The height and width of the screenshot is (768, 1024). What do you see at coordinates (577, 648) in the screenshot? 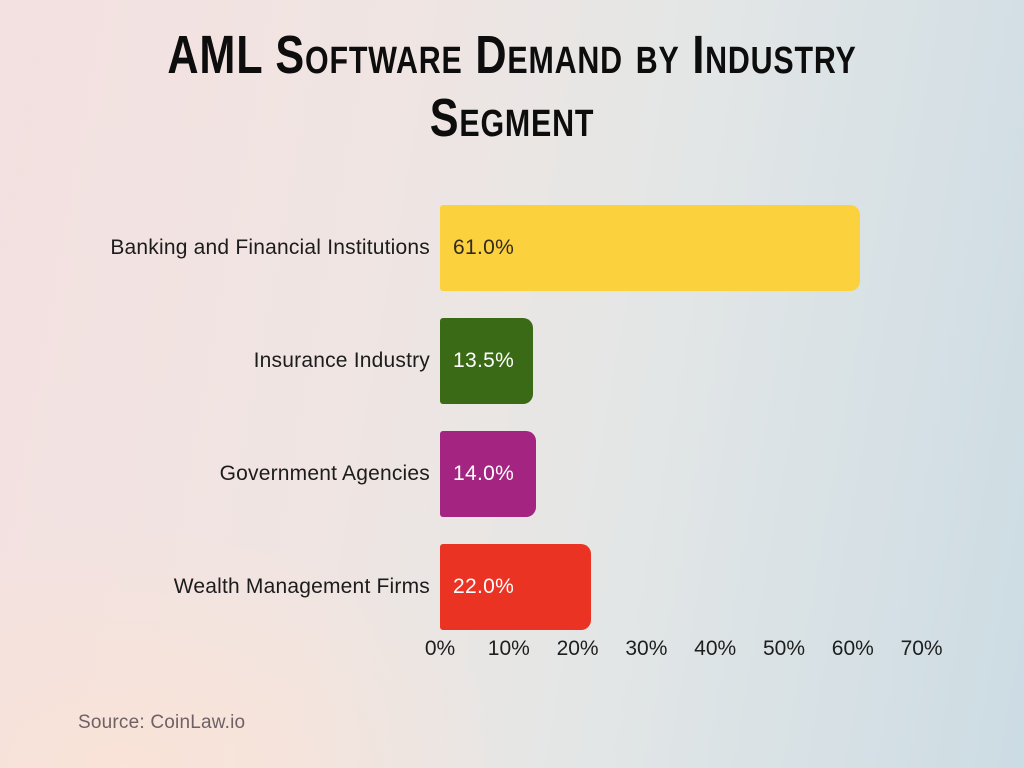
I see `x-axis-tick-20: 20%` at bounding box center [577, 648].